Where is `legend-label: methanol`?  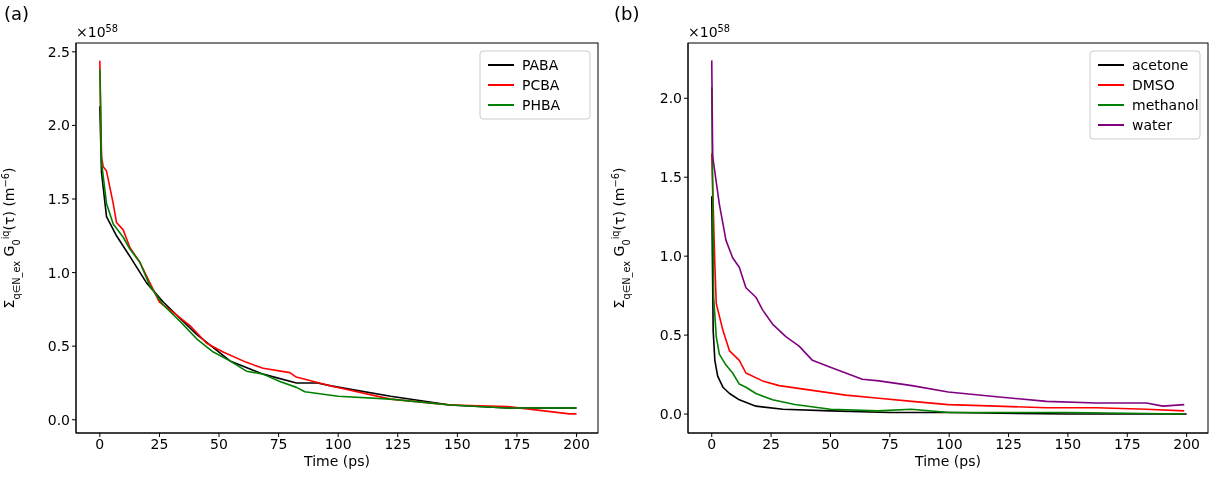
legend-label: methanol is located at coordinates (1165, 105).